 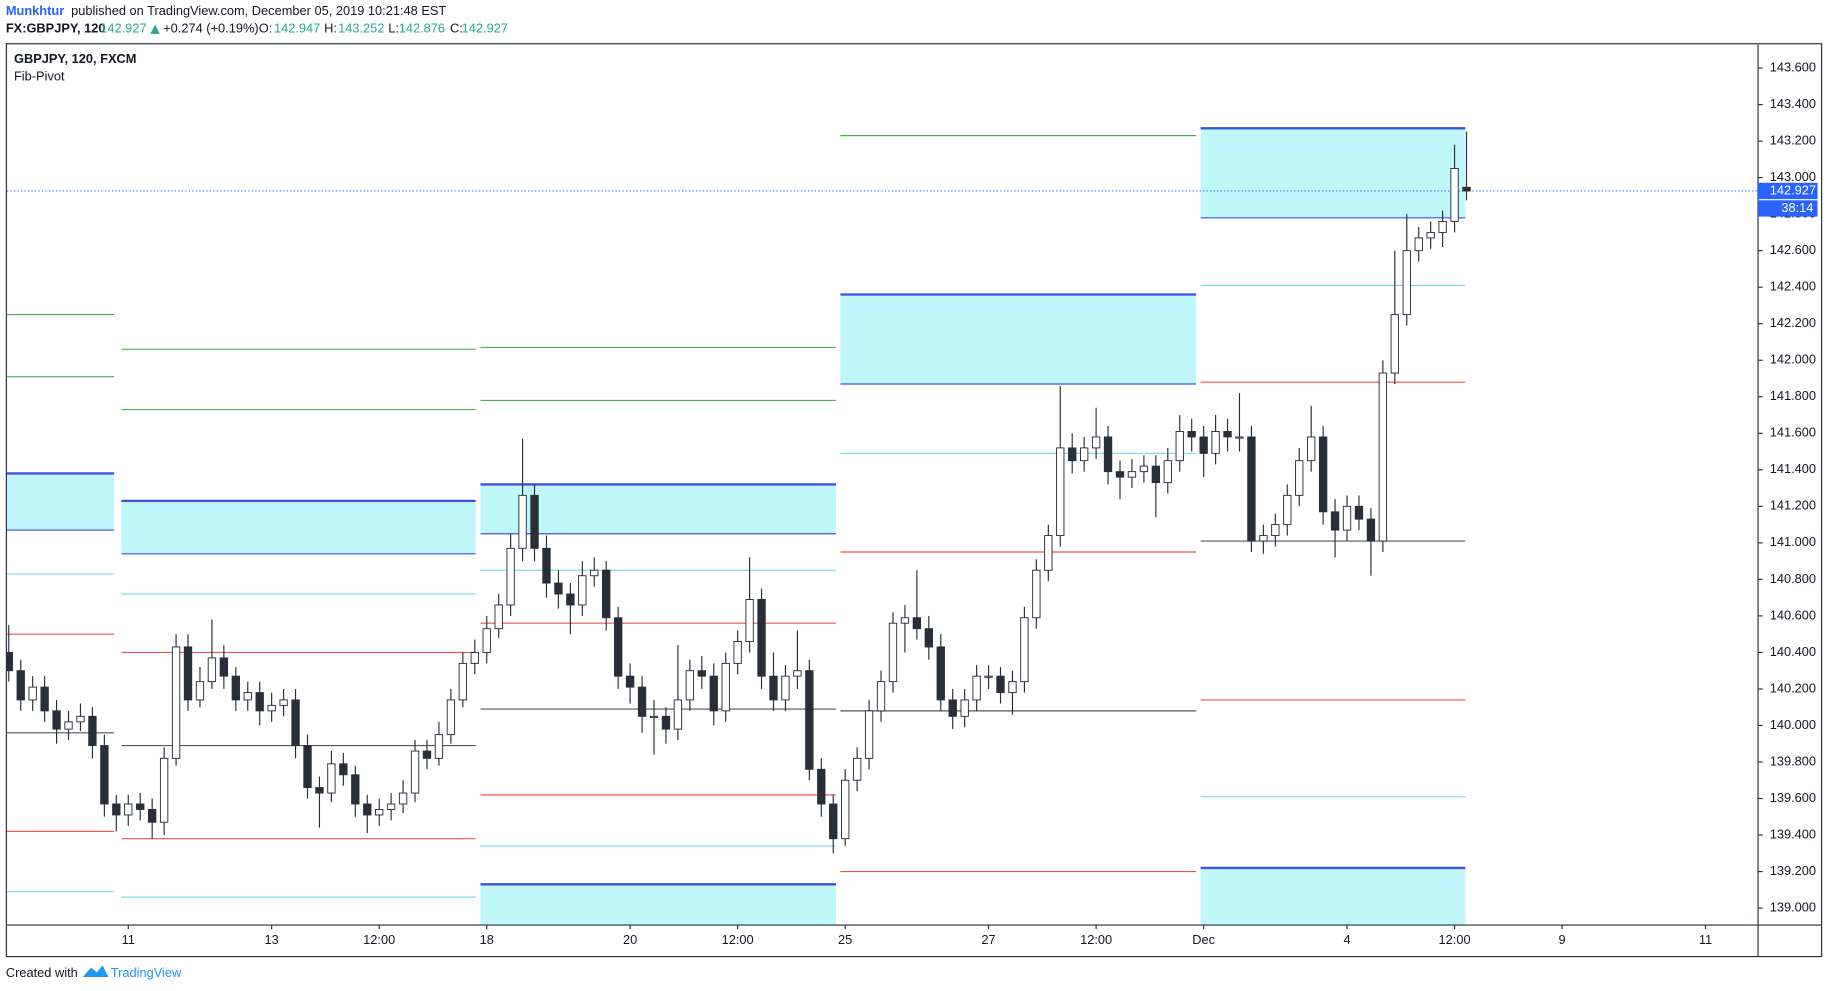 I want to click on close-label: C:, so click(x=456, y=28).